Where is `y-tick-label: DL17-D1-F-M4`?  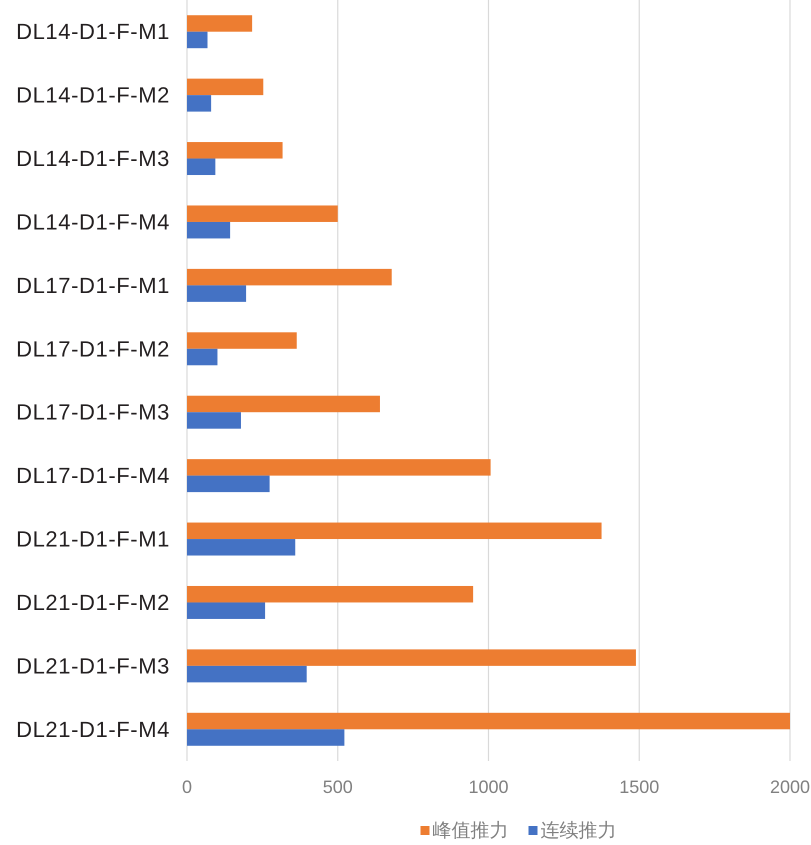
y-tick-label: DL17-D1-F-M4 is located at coordinates (93, 475).